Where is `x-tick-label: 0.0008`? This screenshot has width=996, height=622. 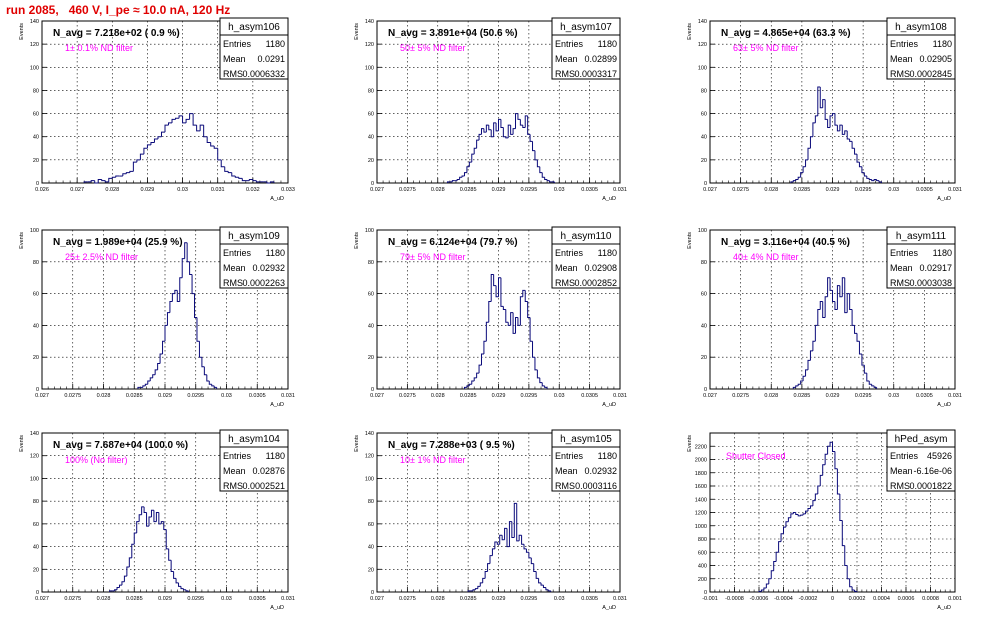 x-tick-label: 0.0008 is located at coordinates (930, 599).